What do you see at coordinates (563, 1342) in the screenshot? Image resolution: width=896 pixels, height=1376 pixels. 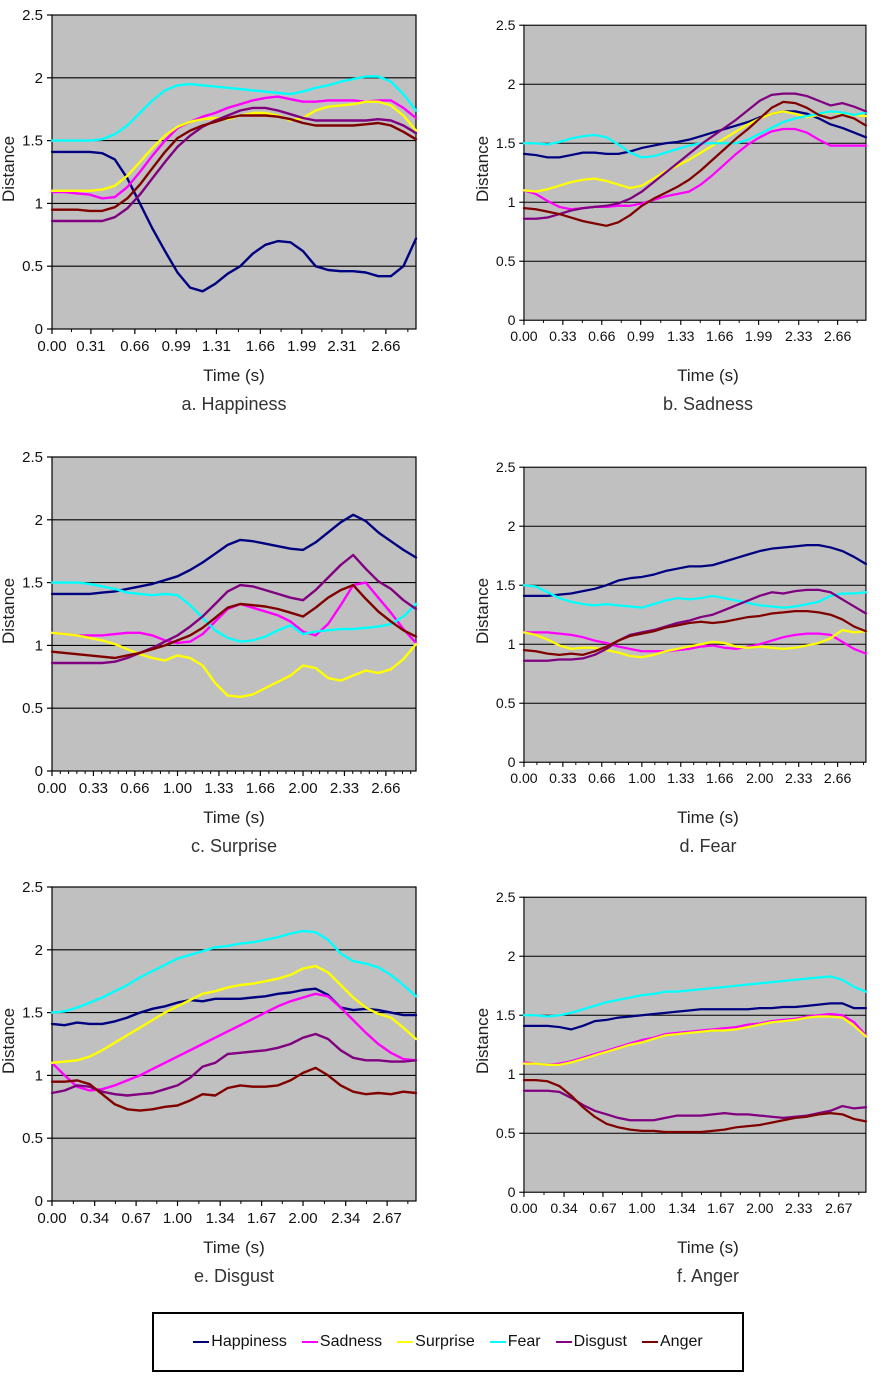 I see `disgust-line-swatch` at bounding box center [563, 1342].